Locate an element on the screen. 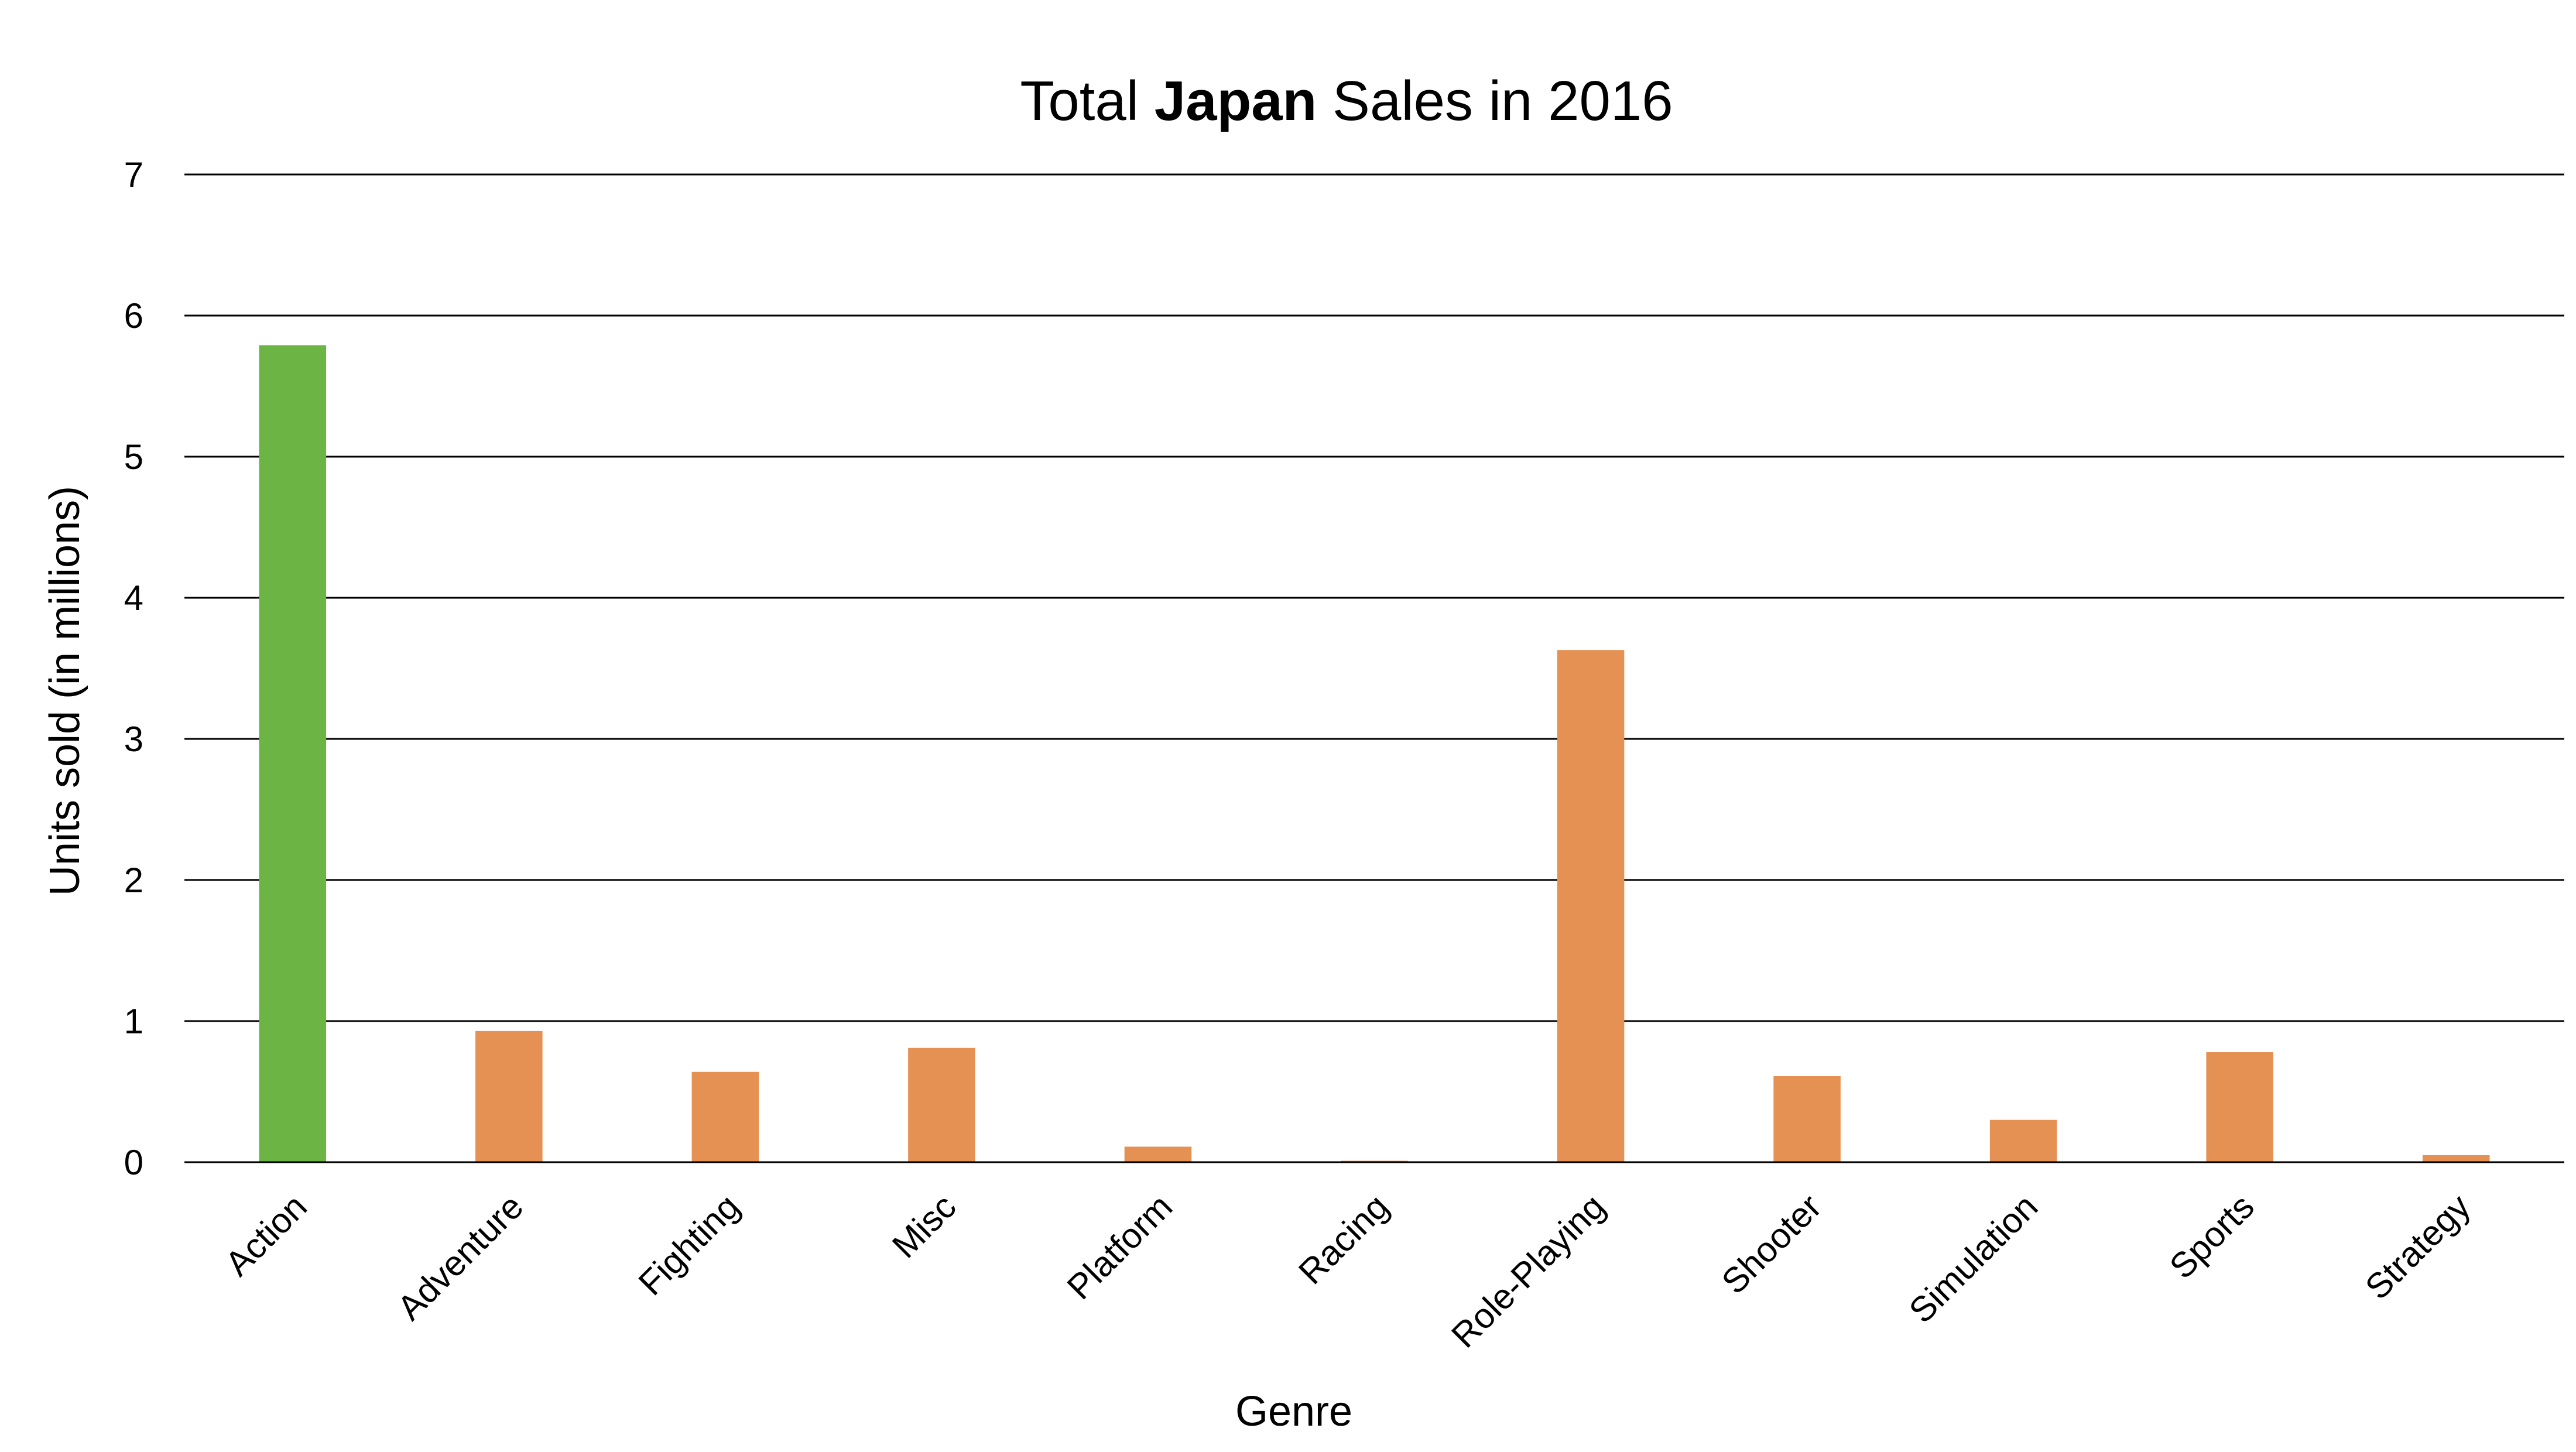 The height and width of the screenshot is (1452, 2576). x-tick-label: Role-Playing is located at coordinates (1528, 1271).